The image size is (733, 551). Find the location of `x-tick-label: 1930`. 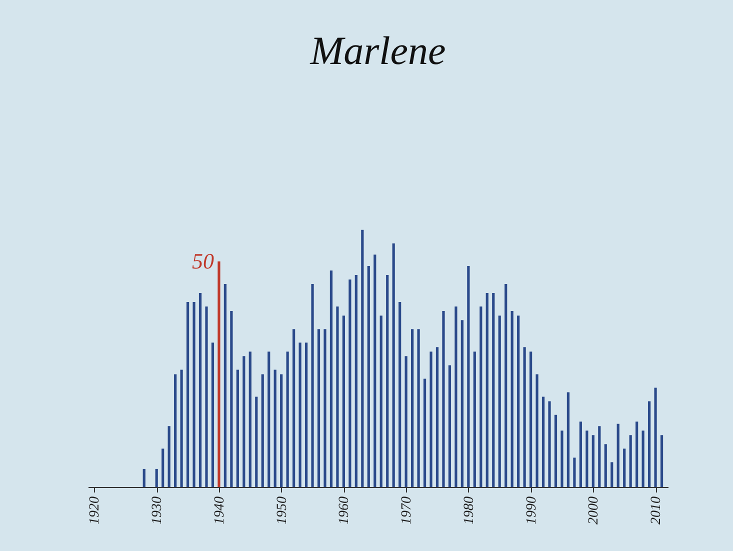

x-tick-label: 1930 is located at coordinates (158, 510).